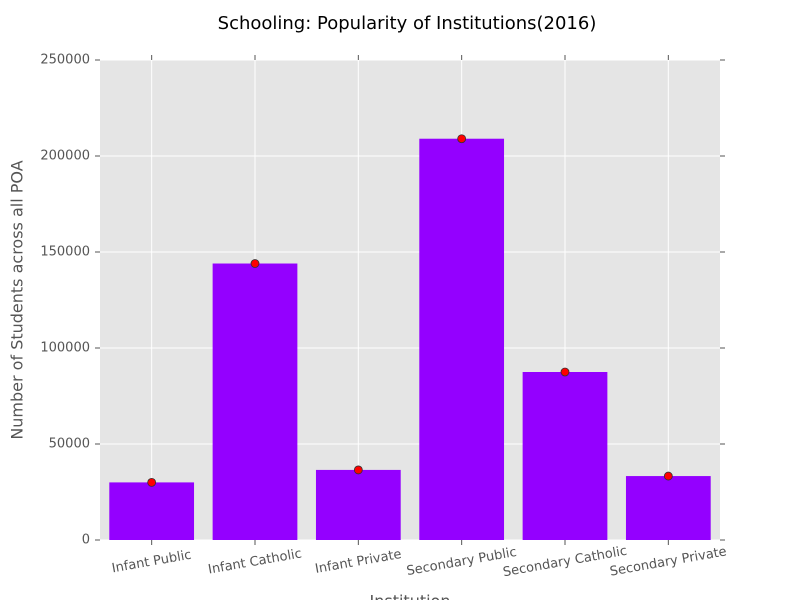 This screenshot has width=800, height=600. Describe the element at coordinates (668, 561) in the screenshot. I see `x-tick-label: Secondary Private` at that location.